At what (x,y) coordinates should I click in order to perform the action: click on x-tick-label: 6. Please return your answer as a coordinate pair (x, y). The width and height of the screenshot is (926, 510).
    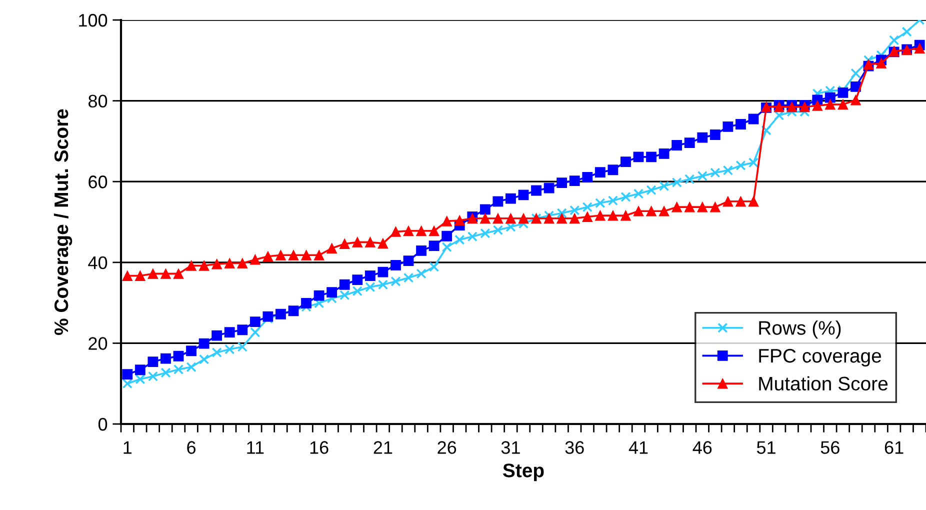
    Looking at the image, I should click on (191, 447).